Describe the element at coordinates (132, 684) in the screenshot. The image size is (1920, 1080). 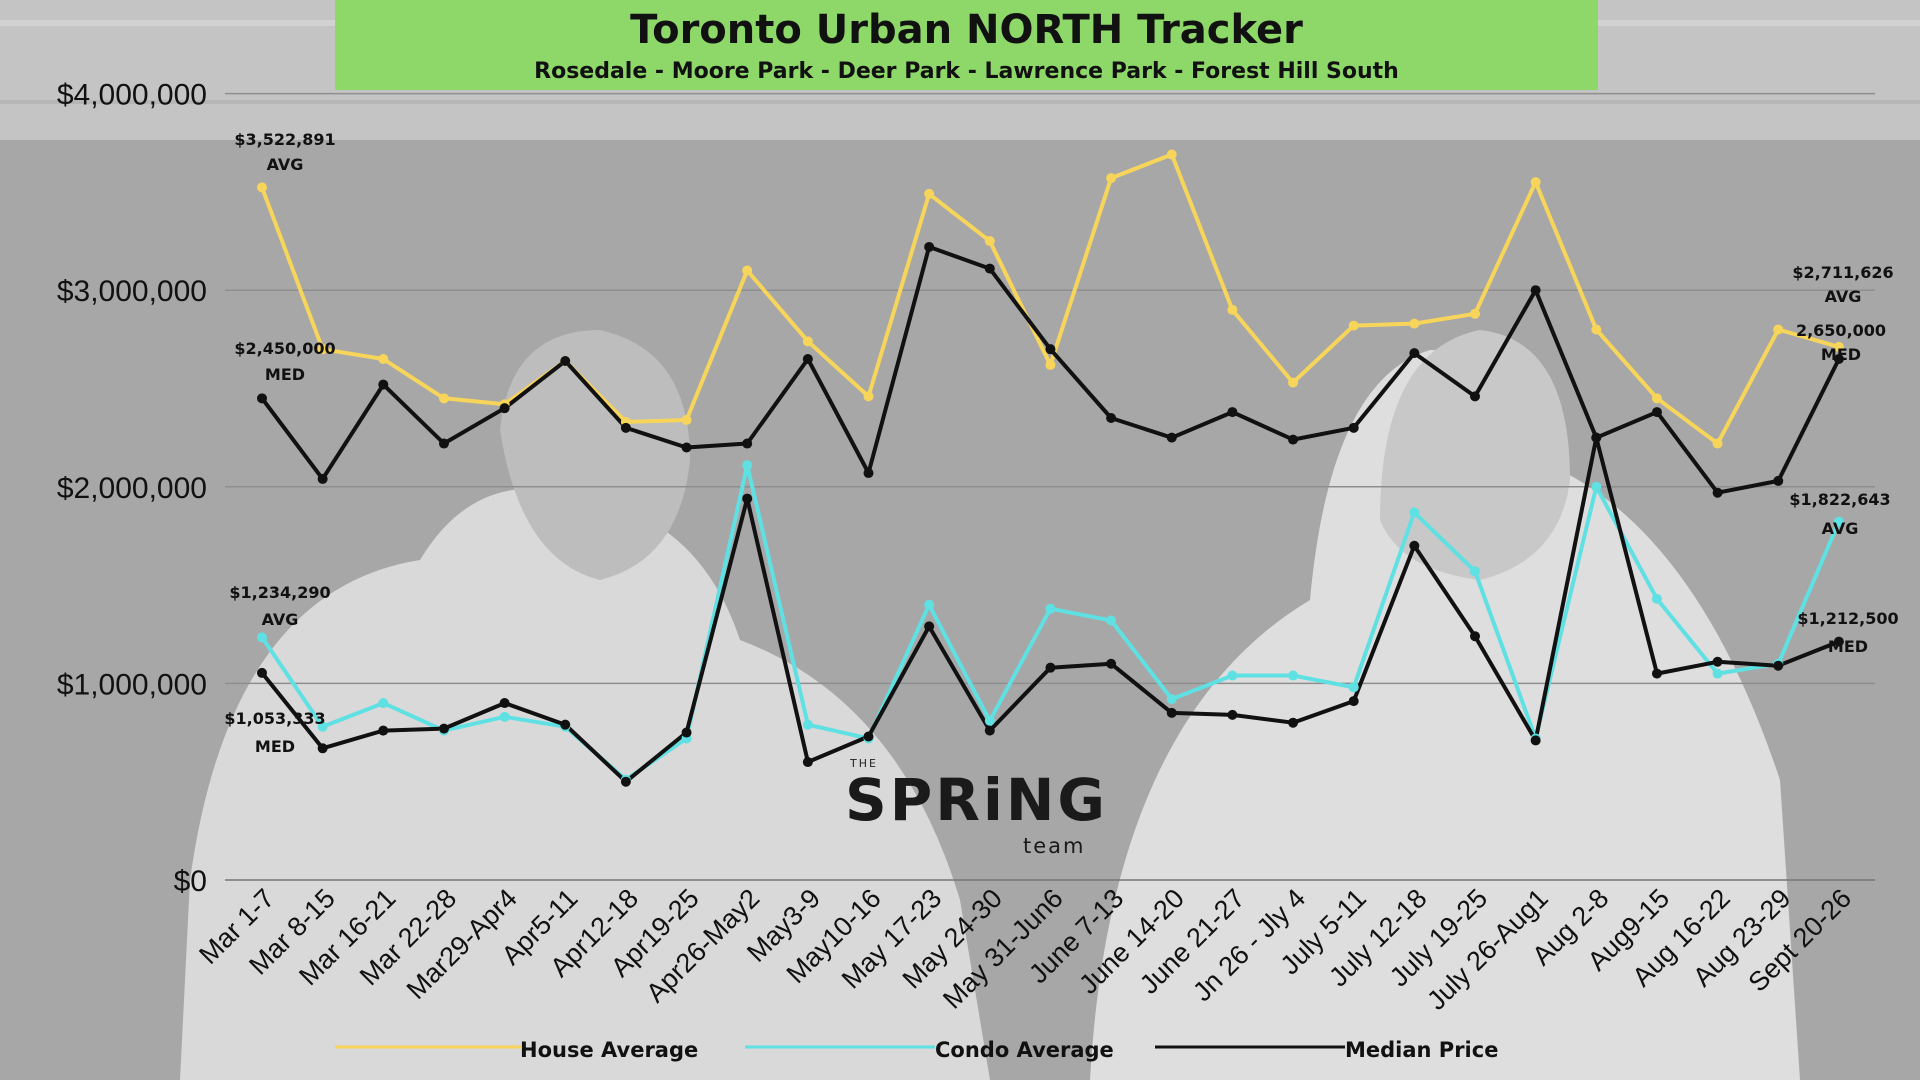
I see `y-tick-label: $1,000,000` at that location.